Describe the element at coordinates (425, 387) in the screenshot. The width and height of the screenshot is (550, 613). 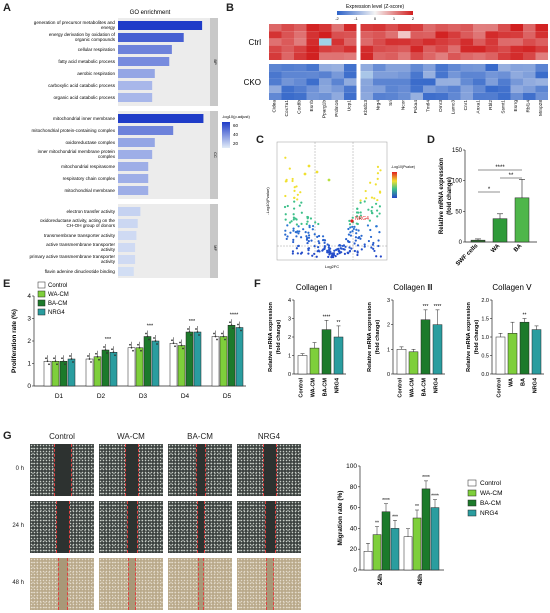
I see `x-tick: BA-CM` at that location.